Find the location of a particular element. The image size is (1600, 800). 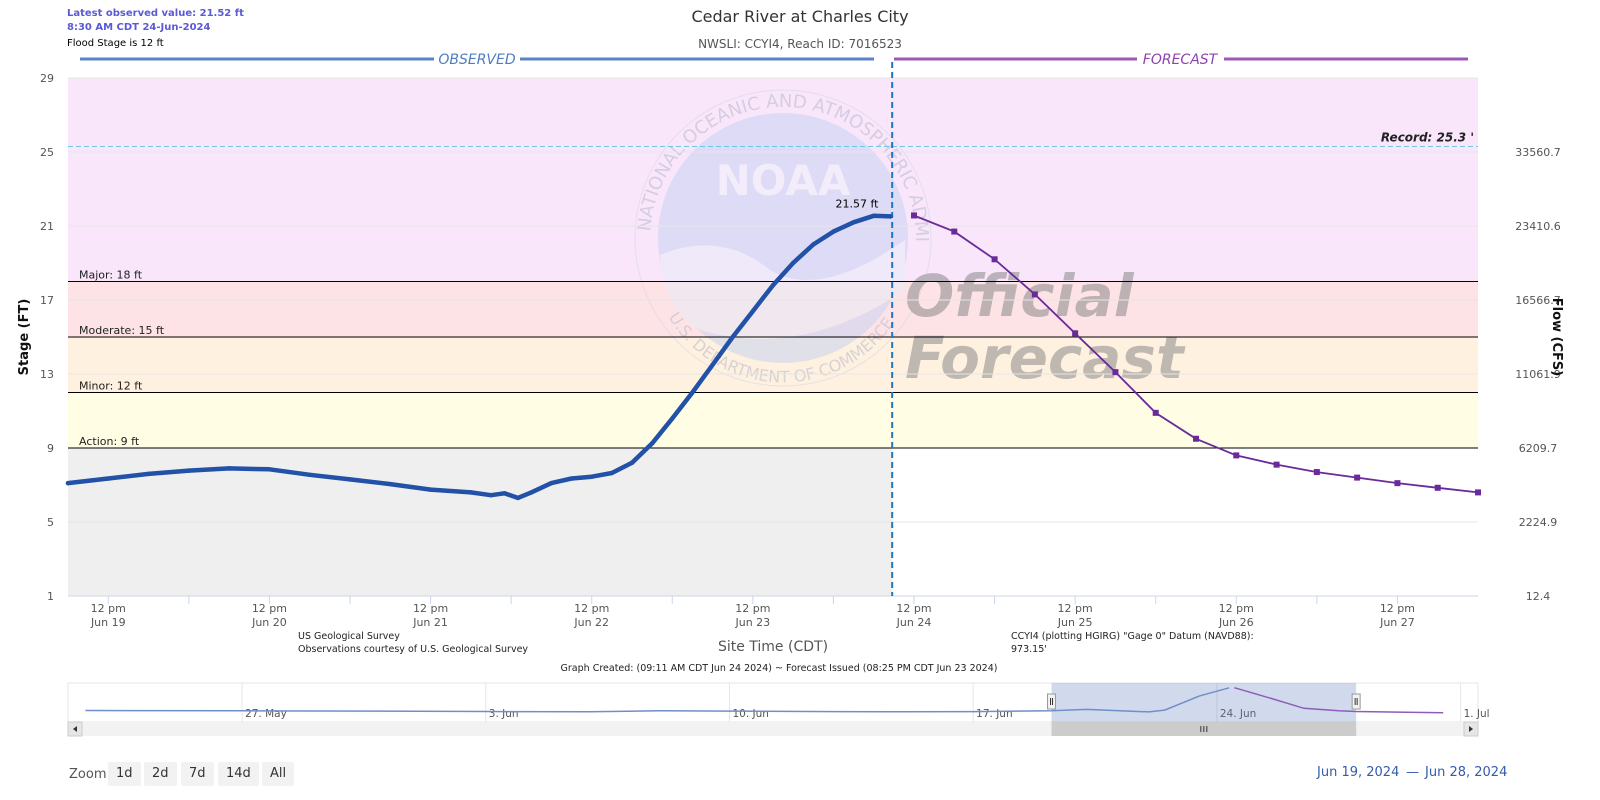

navigator-date-label: 1. Jul is located at coordinates (1477, 714).